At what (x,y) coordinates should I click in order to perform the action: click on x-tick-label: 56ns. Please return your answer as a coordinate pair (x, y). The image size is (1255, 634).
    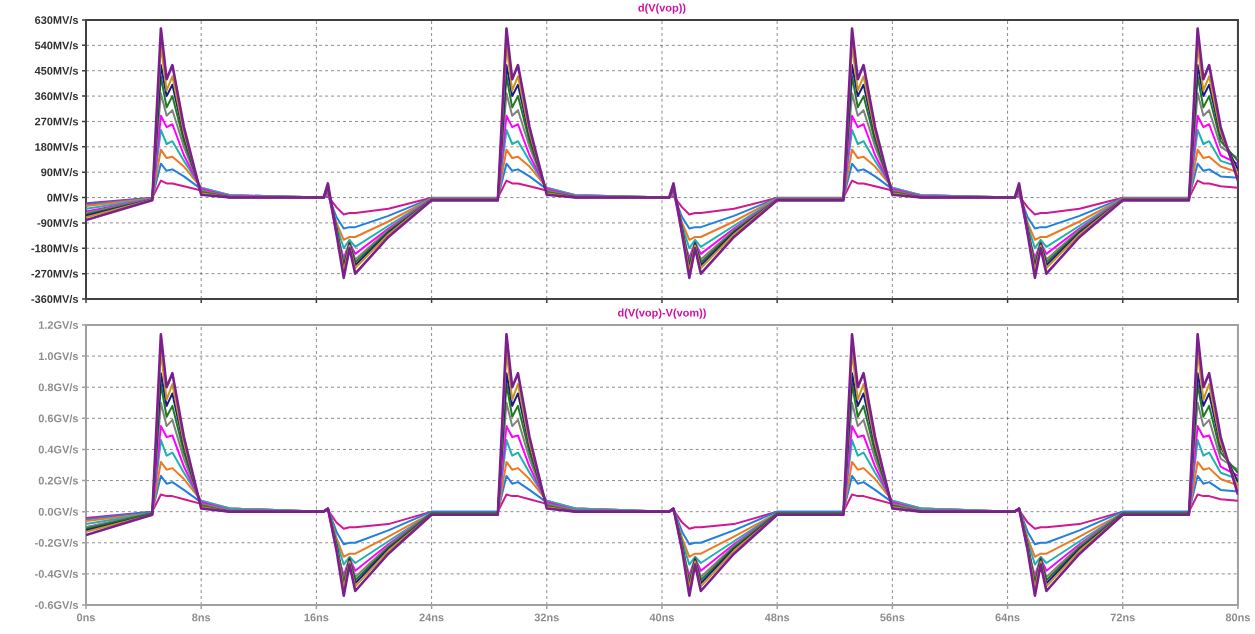
    Looking at the image, I should click on (892, 617).